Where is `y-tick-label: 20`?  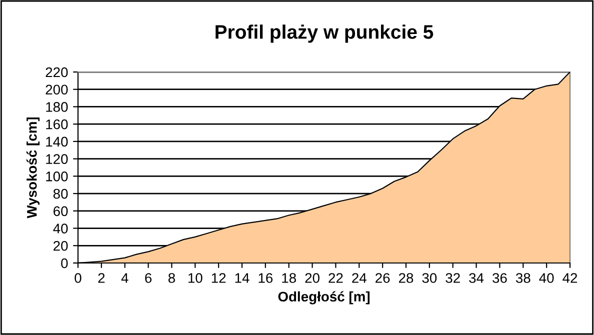
y-tick-label: 20 is located at coordinates (61, 245).